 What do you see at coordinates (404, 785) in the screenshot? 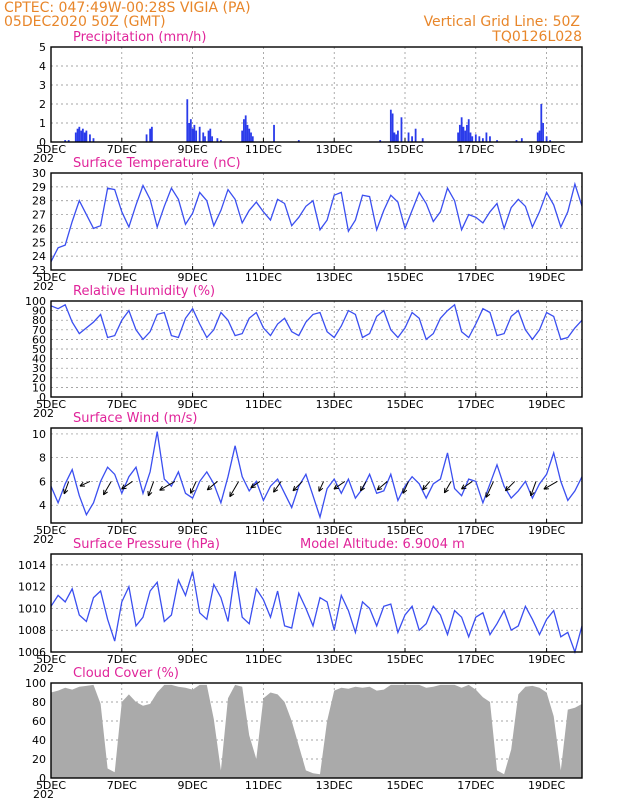
I see `x-tick-label: 15DEC` at bounding box center [404, 785].